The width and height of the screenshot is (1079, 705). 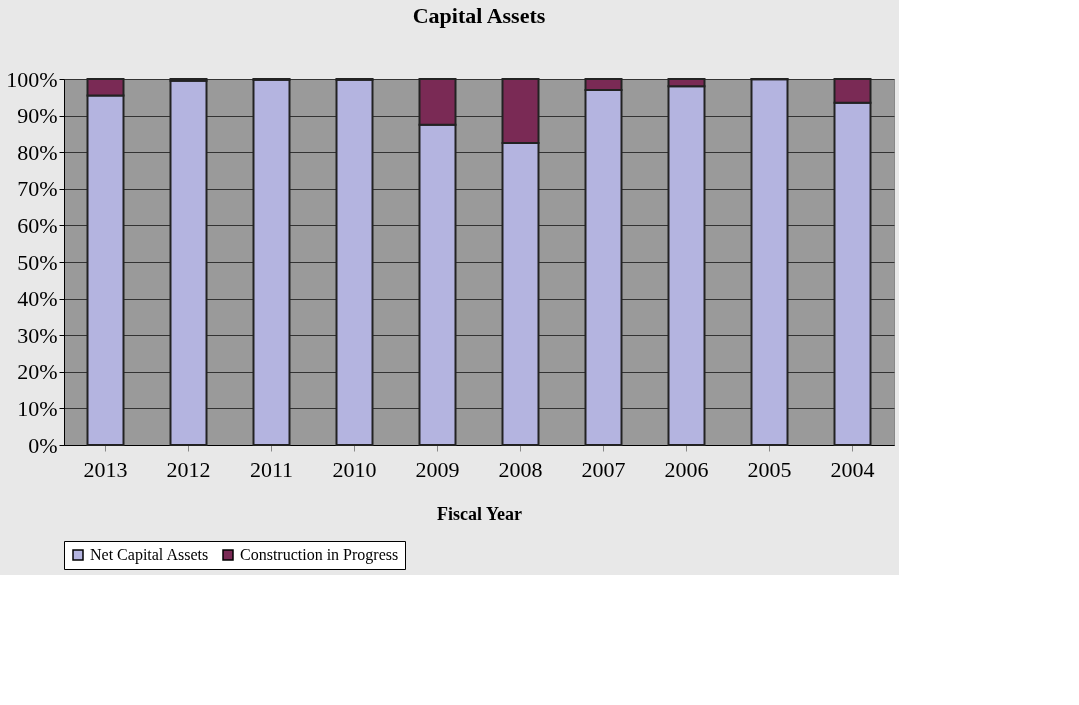 What do you see at coordinates (37, 152) in the screenshot?
I see `y-tick-label: 80%` at bounding box center [37, 152].